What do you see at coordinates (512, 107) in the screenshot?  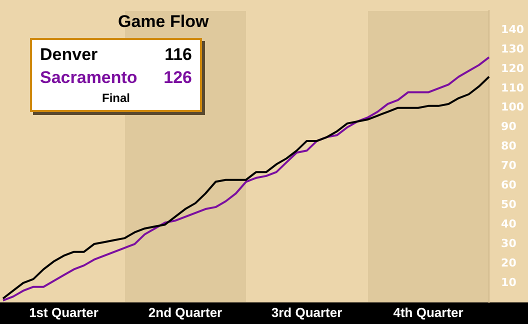 I see `y-tick-label: 100` at bounding box center [512, 107].